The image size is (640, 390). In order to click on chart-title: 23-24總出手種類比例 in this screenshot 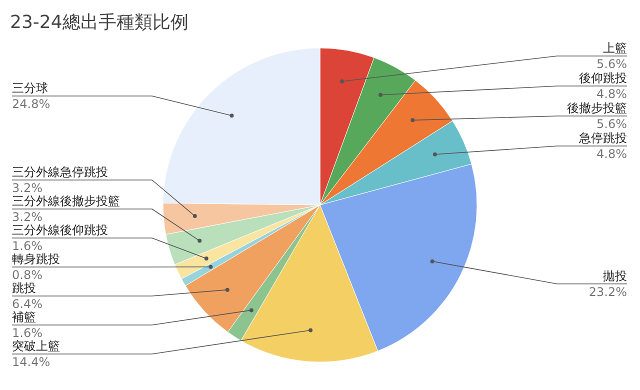, I will do `click(99, 22)`.